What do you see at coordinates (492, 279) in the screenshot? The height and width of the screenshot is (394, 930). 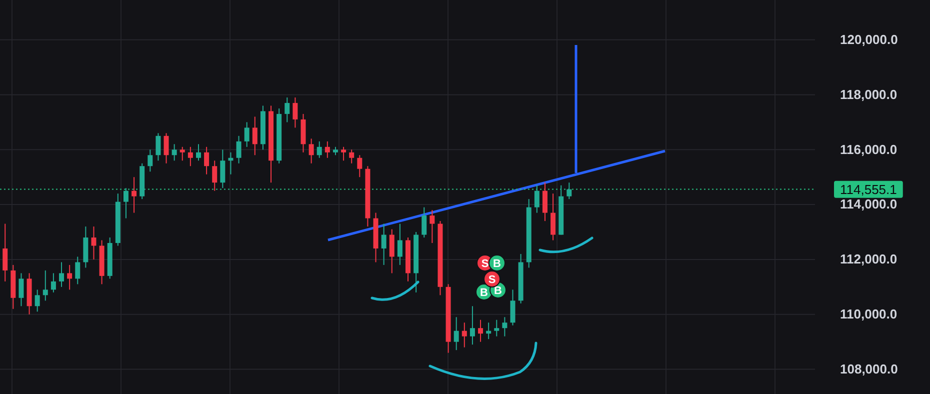 I see `badge-icon: S` at bounding box center [492, 279].